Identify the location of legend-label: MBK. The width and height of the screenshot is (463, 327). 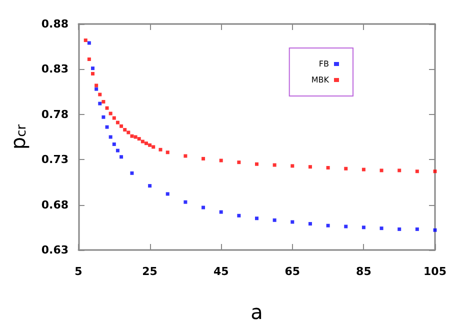
(320, 80).